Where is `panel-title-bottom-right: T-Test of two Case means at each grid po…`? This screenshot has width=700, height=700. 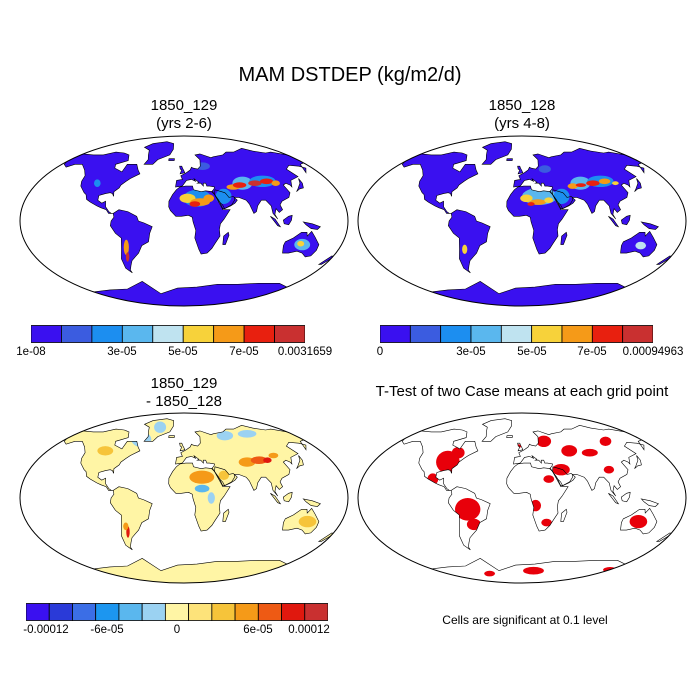
panel-title-bottom-right: T-Test of two Case means at each grid po… is located at coordinates (521, 392).